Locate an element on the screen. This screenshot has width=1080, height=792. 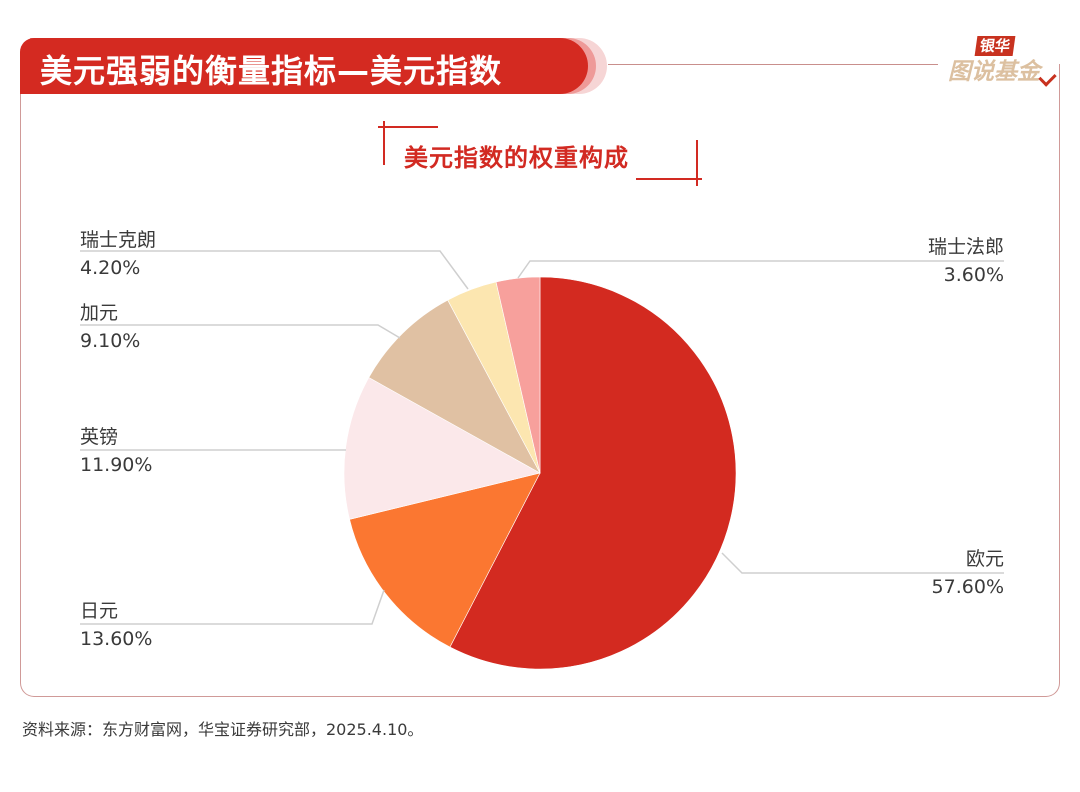
page-title: 美元强弱的衡量指标—美元指数 is located at coordinates (271, 71).